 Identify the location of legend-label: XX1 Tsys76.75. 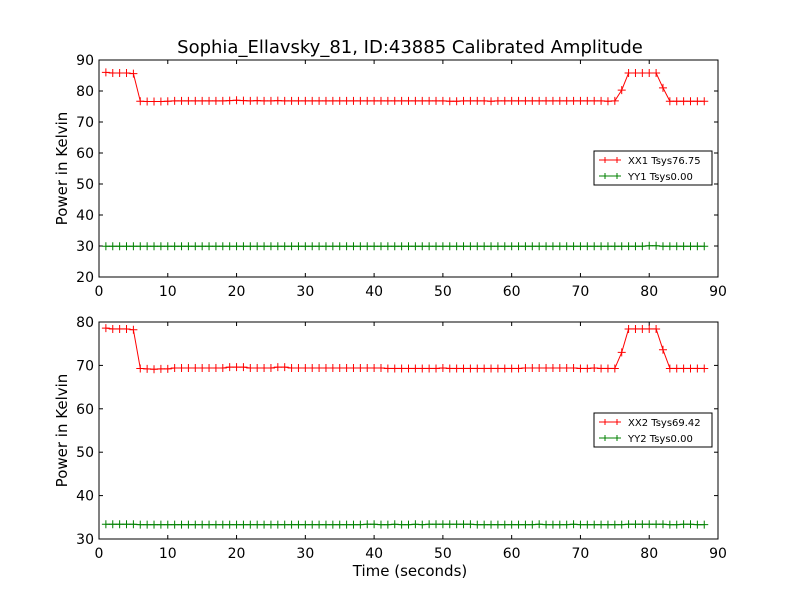
(664, 161).